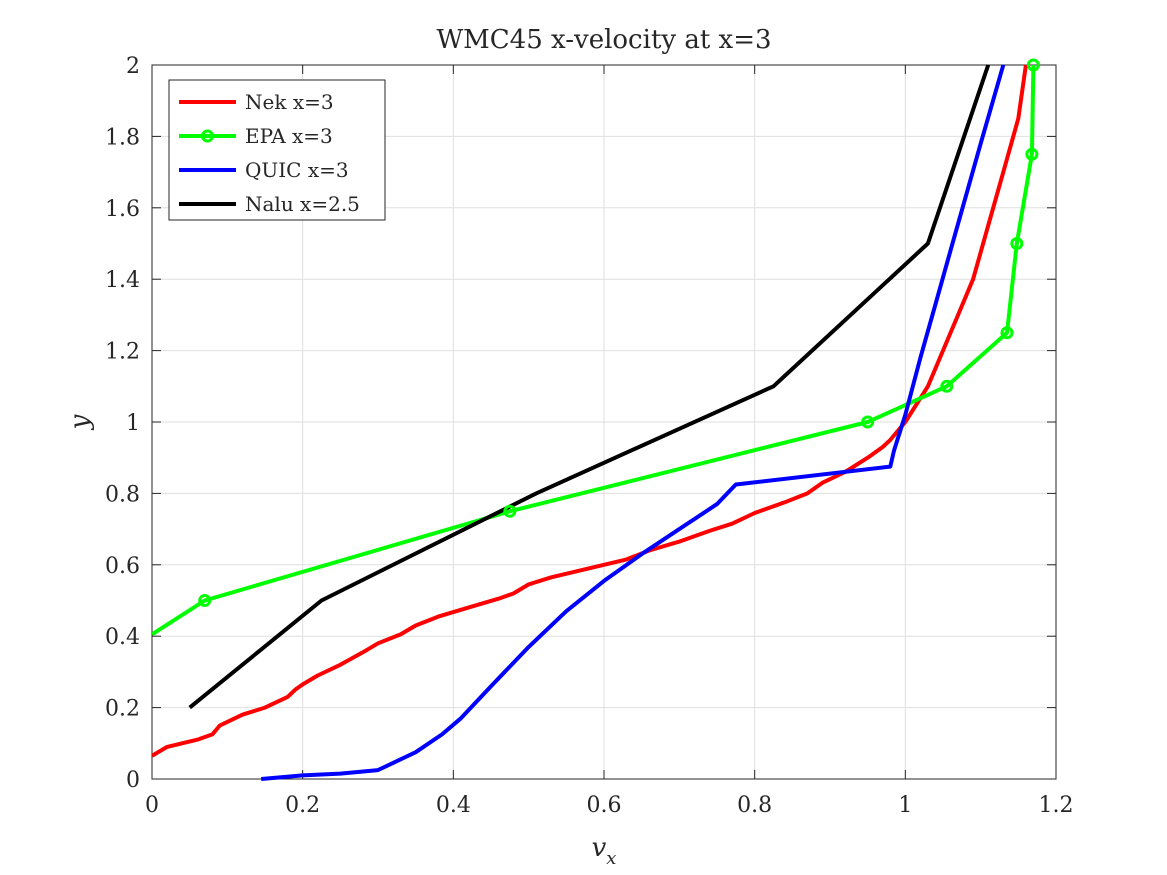 The image size is (1167, 875). Describe the element at coordinates (122, 566) in the screenshot. I see `y-tick-label: 0.6` at that location.